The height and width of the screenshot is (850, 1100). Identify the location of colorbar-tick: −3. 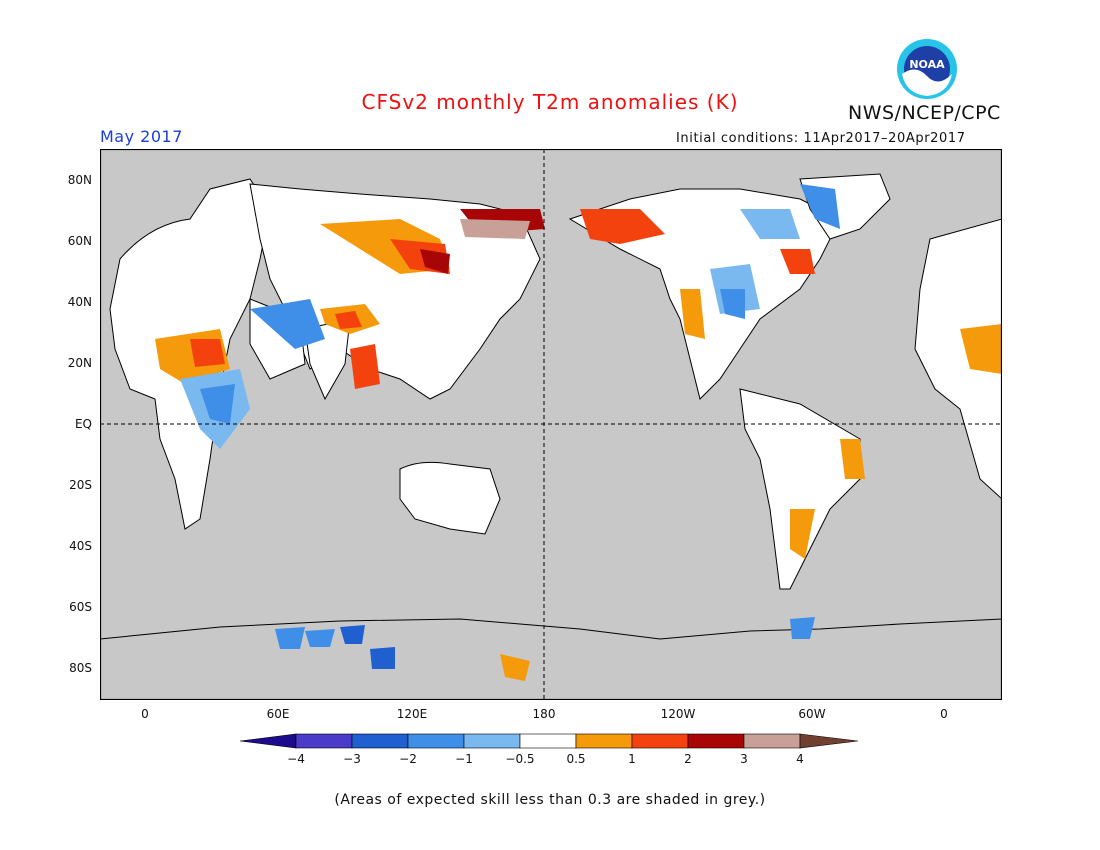
(352, 759).